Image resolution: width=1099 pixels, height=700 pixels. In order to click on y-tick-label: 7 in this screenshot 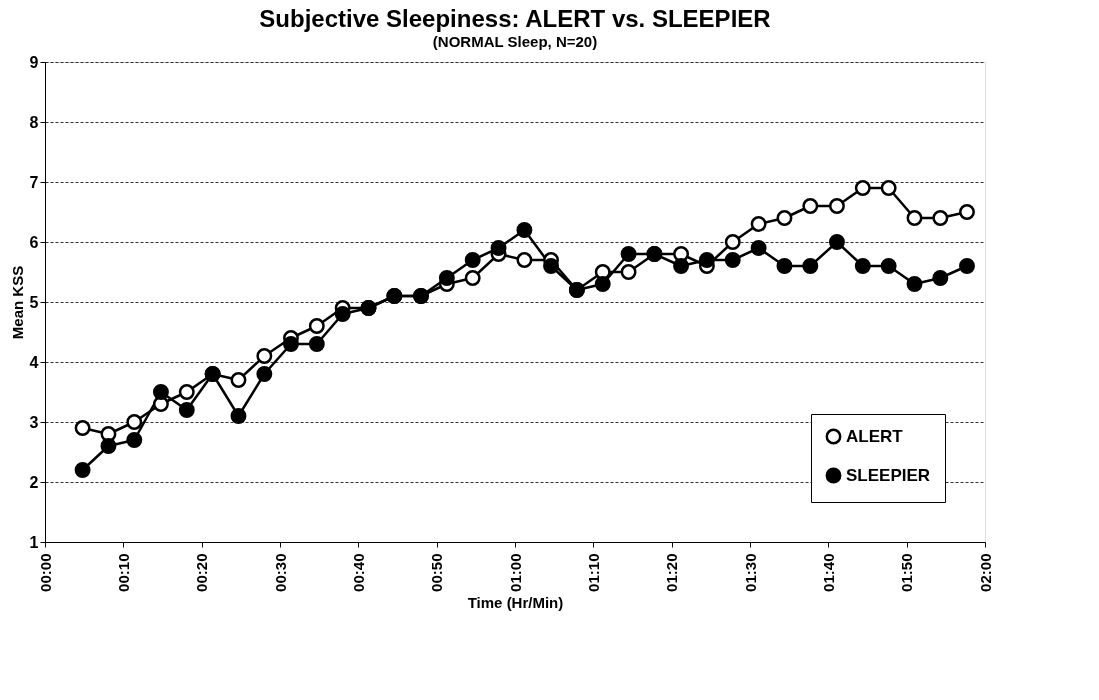, I will do `click(34, 182)`.